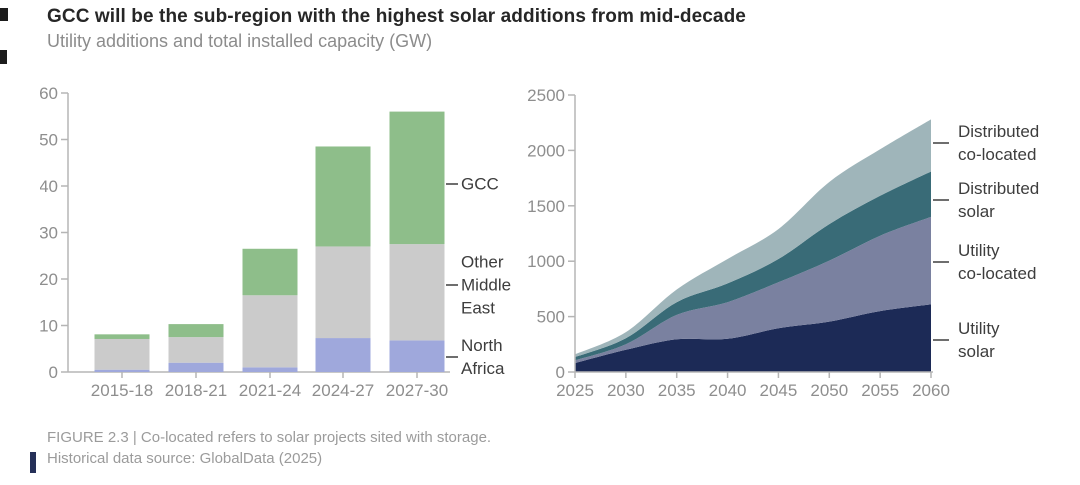  What do you see at coordinates (979, 339) in the screenshot?
I see `segment-label-utility-solar: Utility solar` at bounding box center [979, 339].